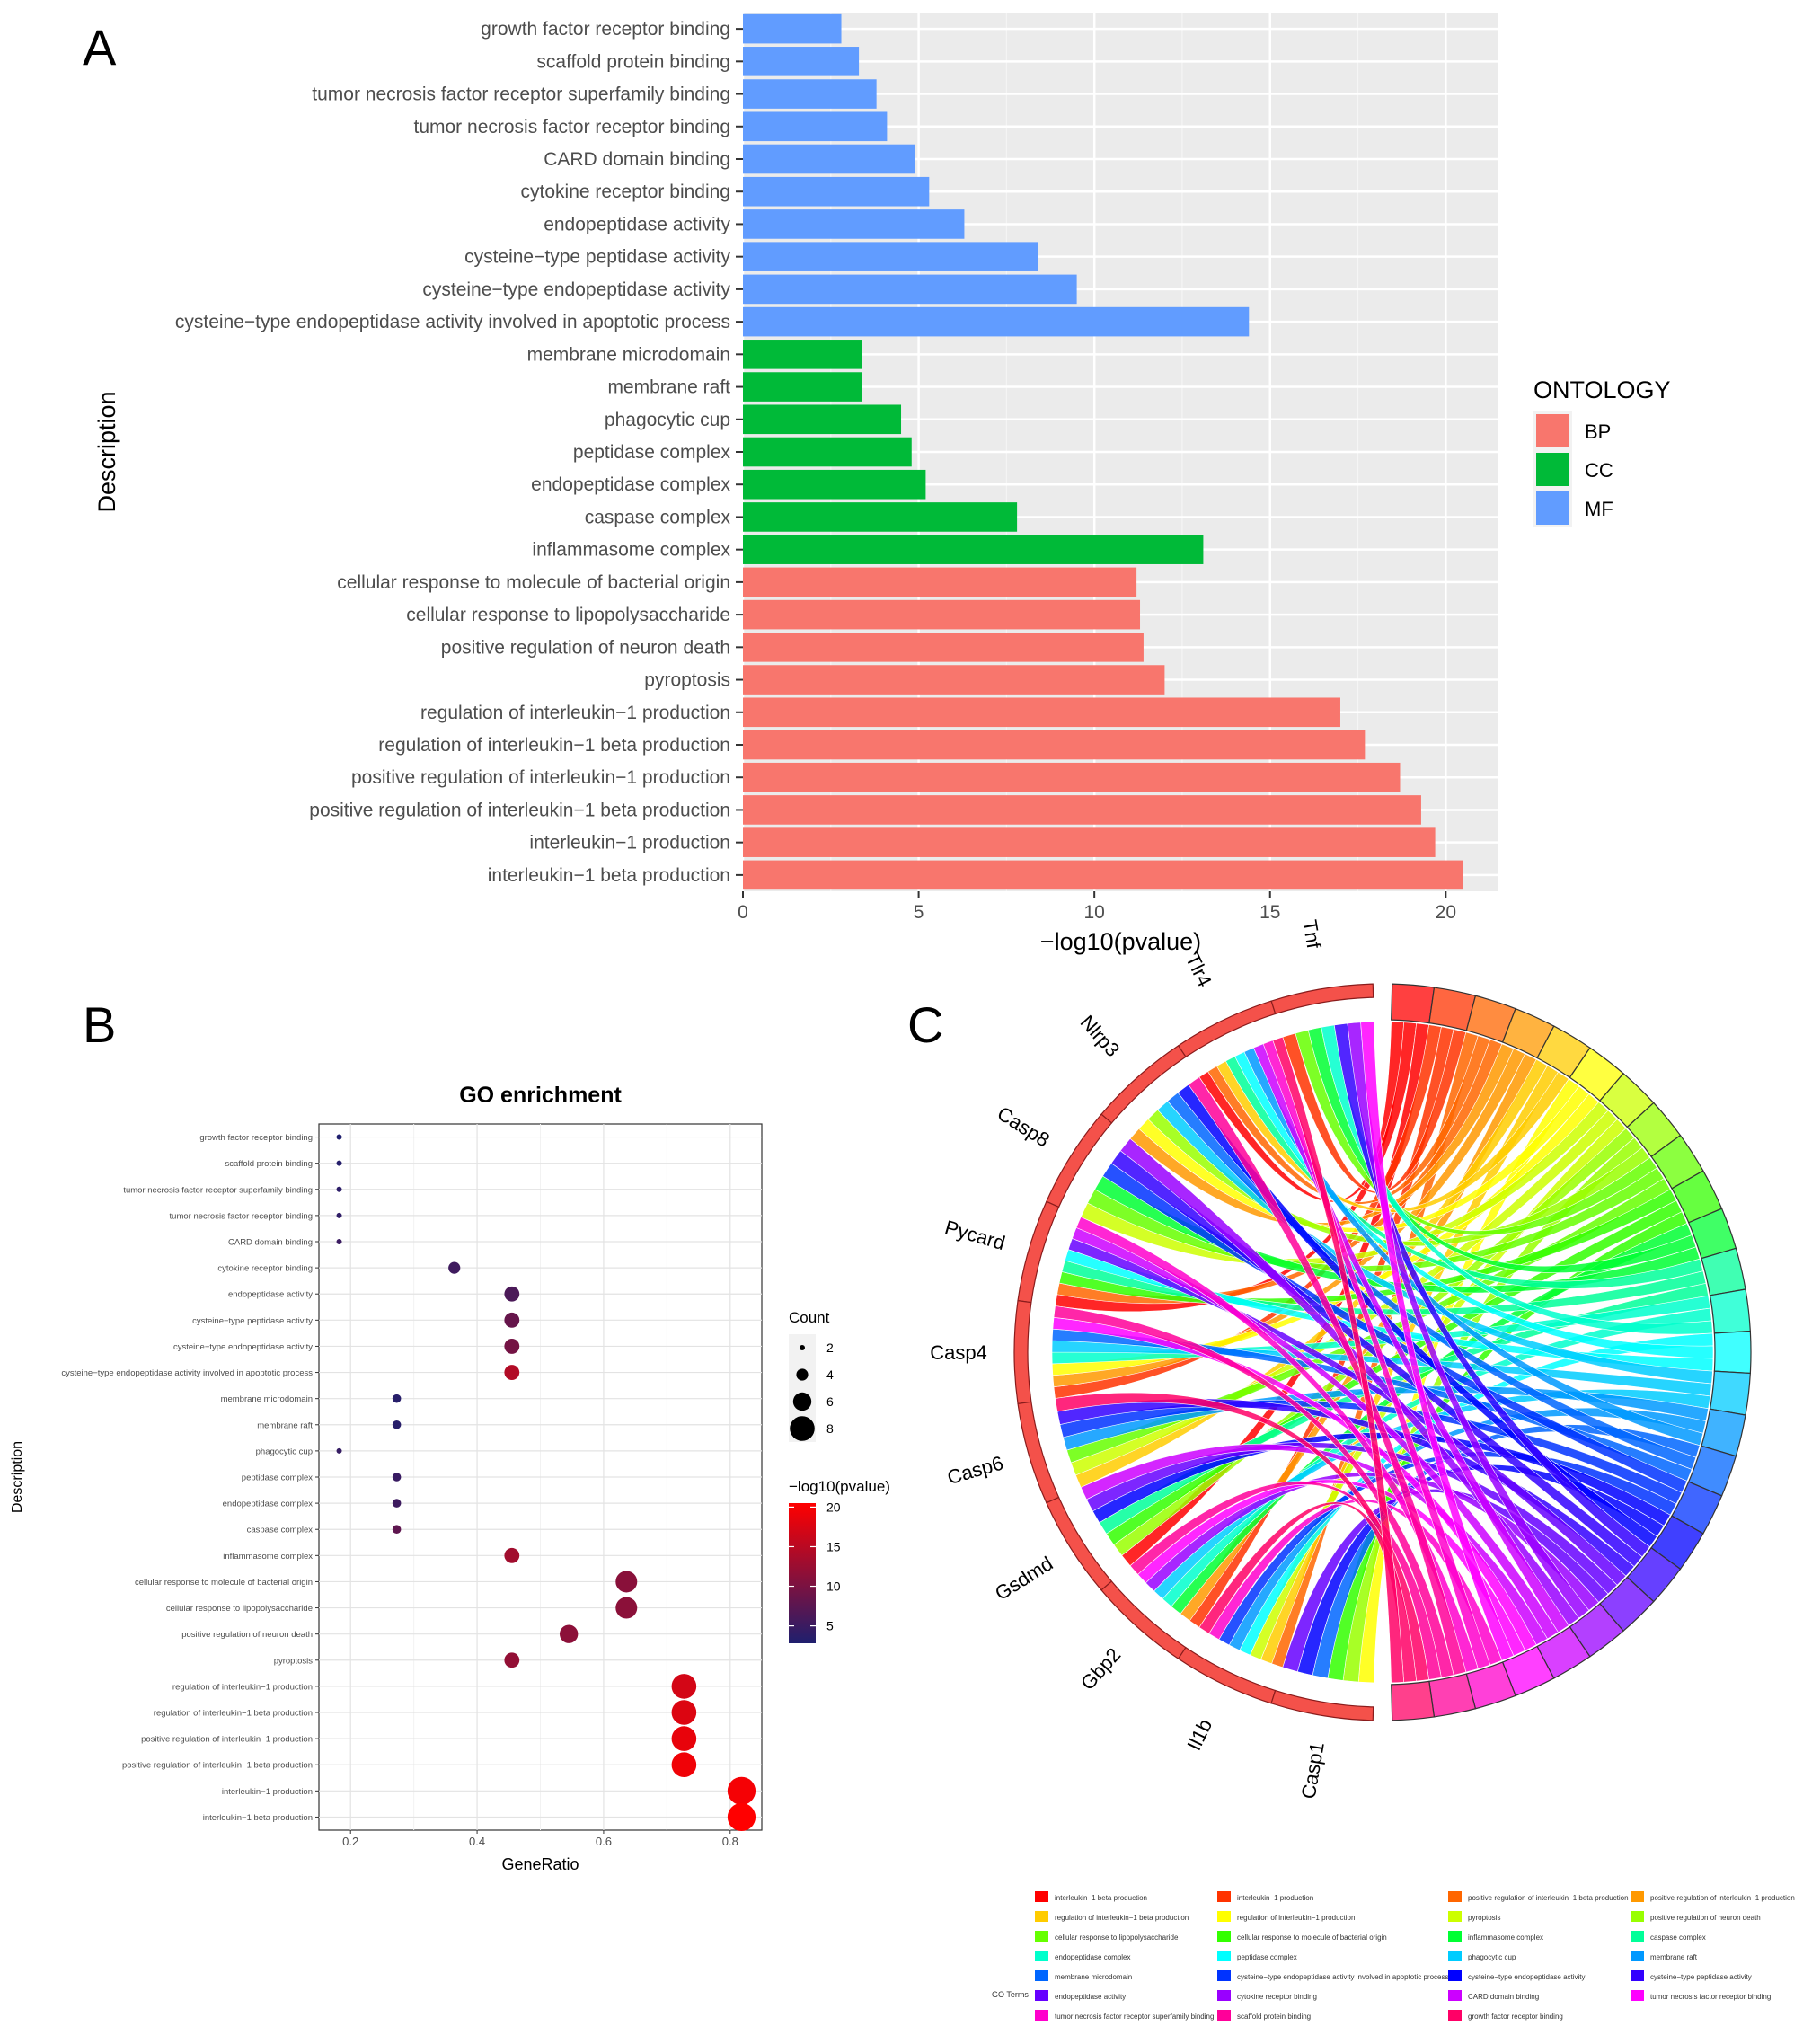 This screenshot has height=2044, width=1803. Describe the element at coordinates (625, 191) in the screenshot. I see `y-tick-label: cytokine receptor binding` at that location.